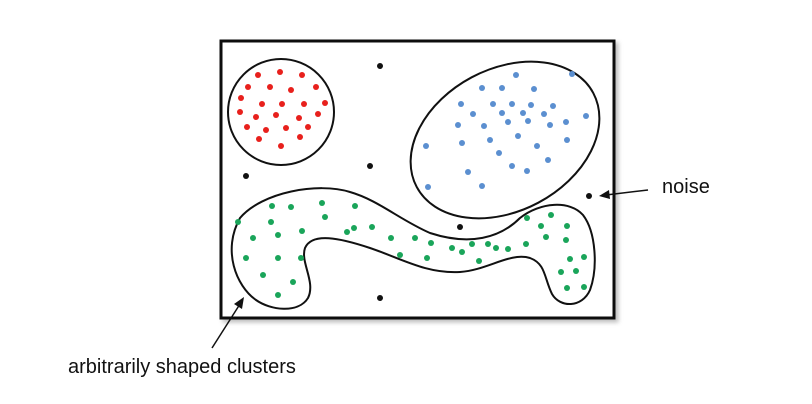 The width and height of the screenshot is (812, 404). I want to click on red-cluster-outline, so click(281, 112).